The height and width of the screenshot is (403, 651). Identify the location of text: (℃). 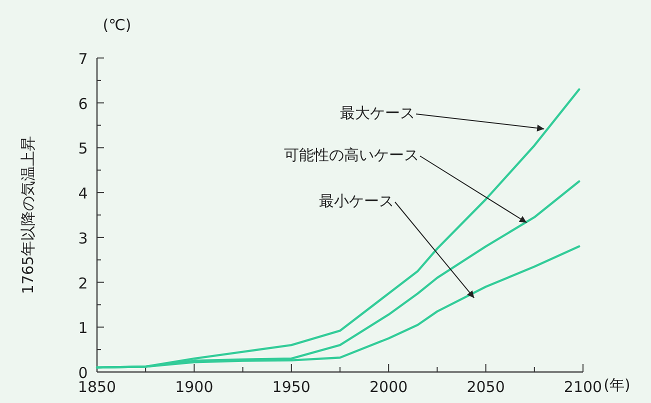
(117, 25).